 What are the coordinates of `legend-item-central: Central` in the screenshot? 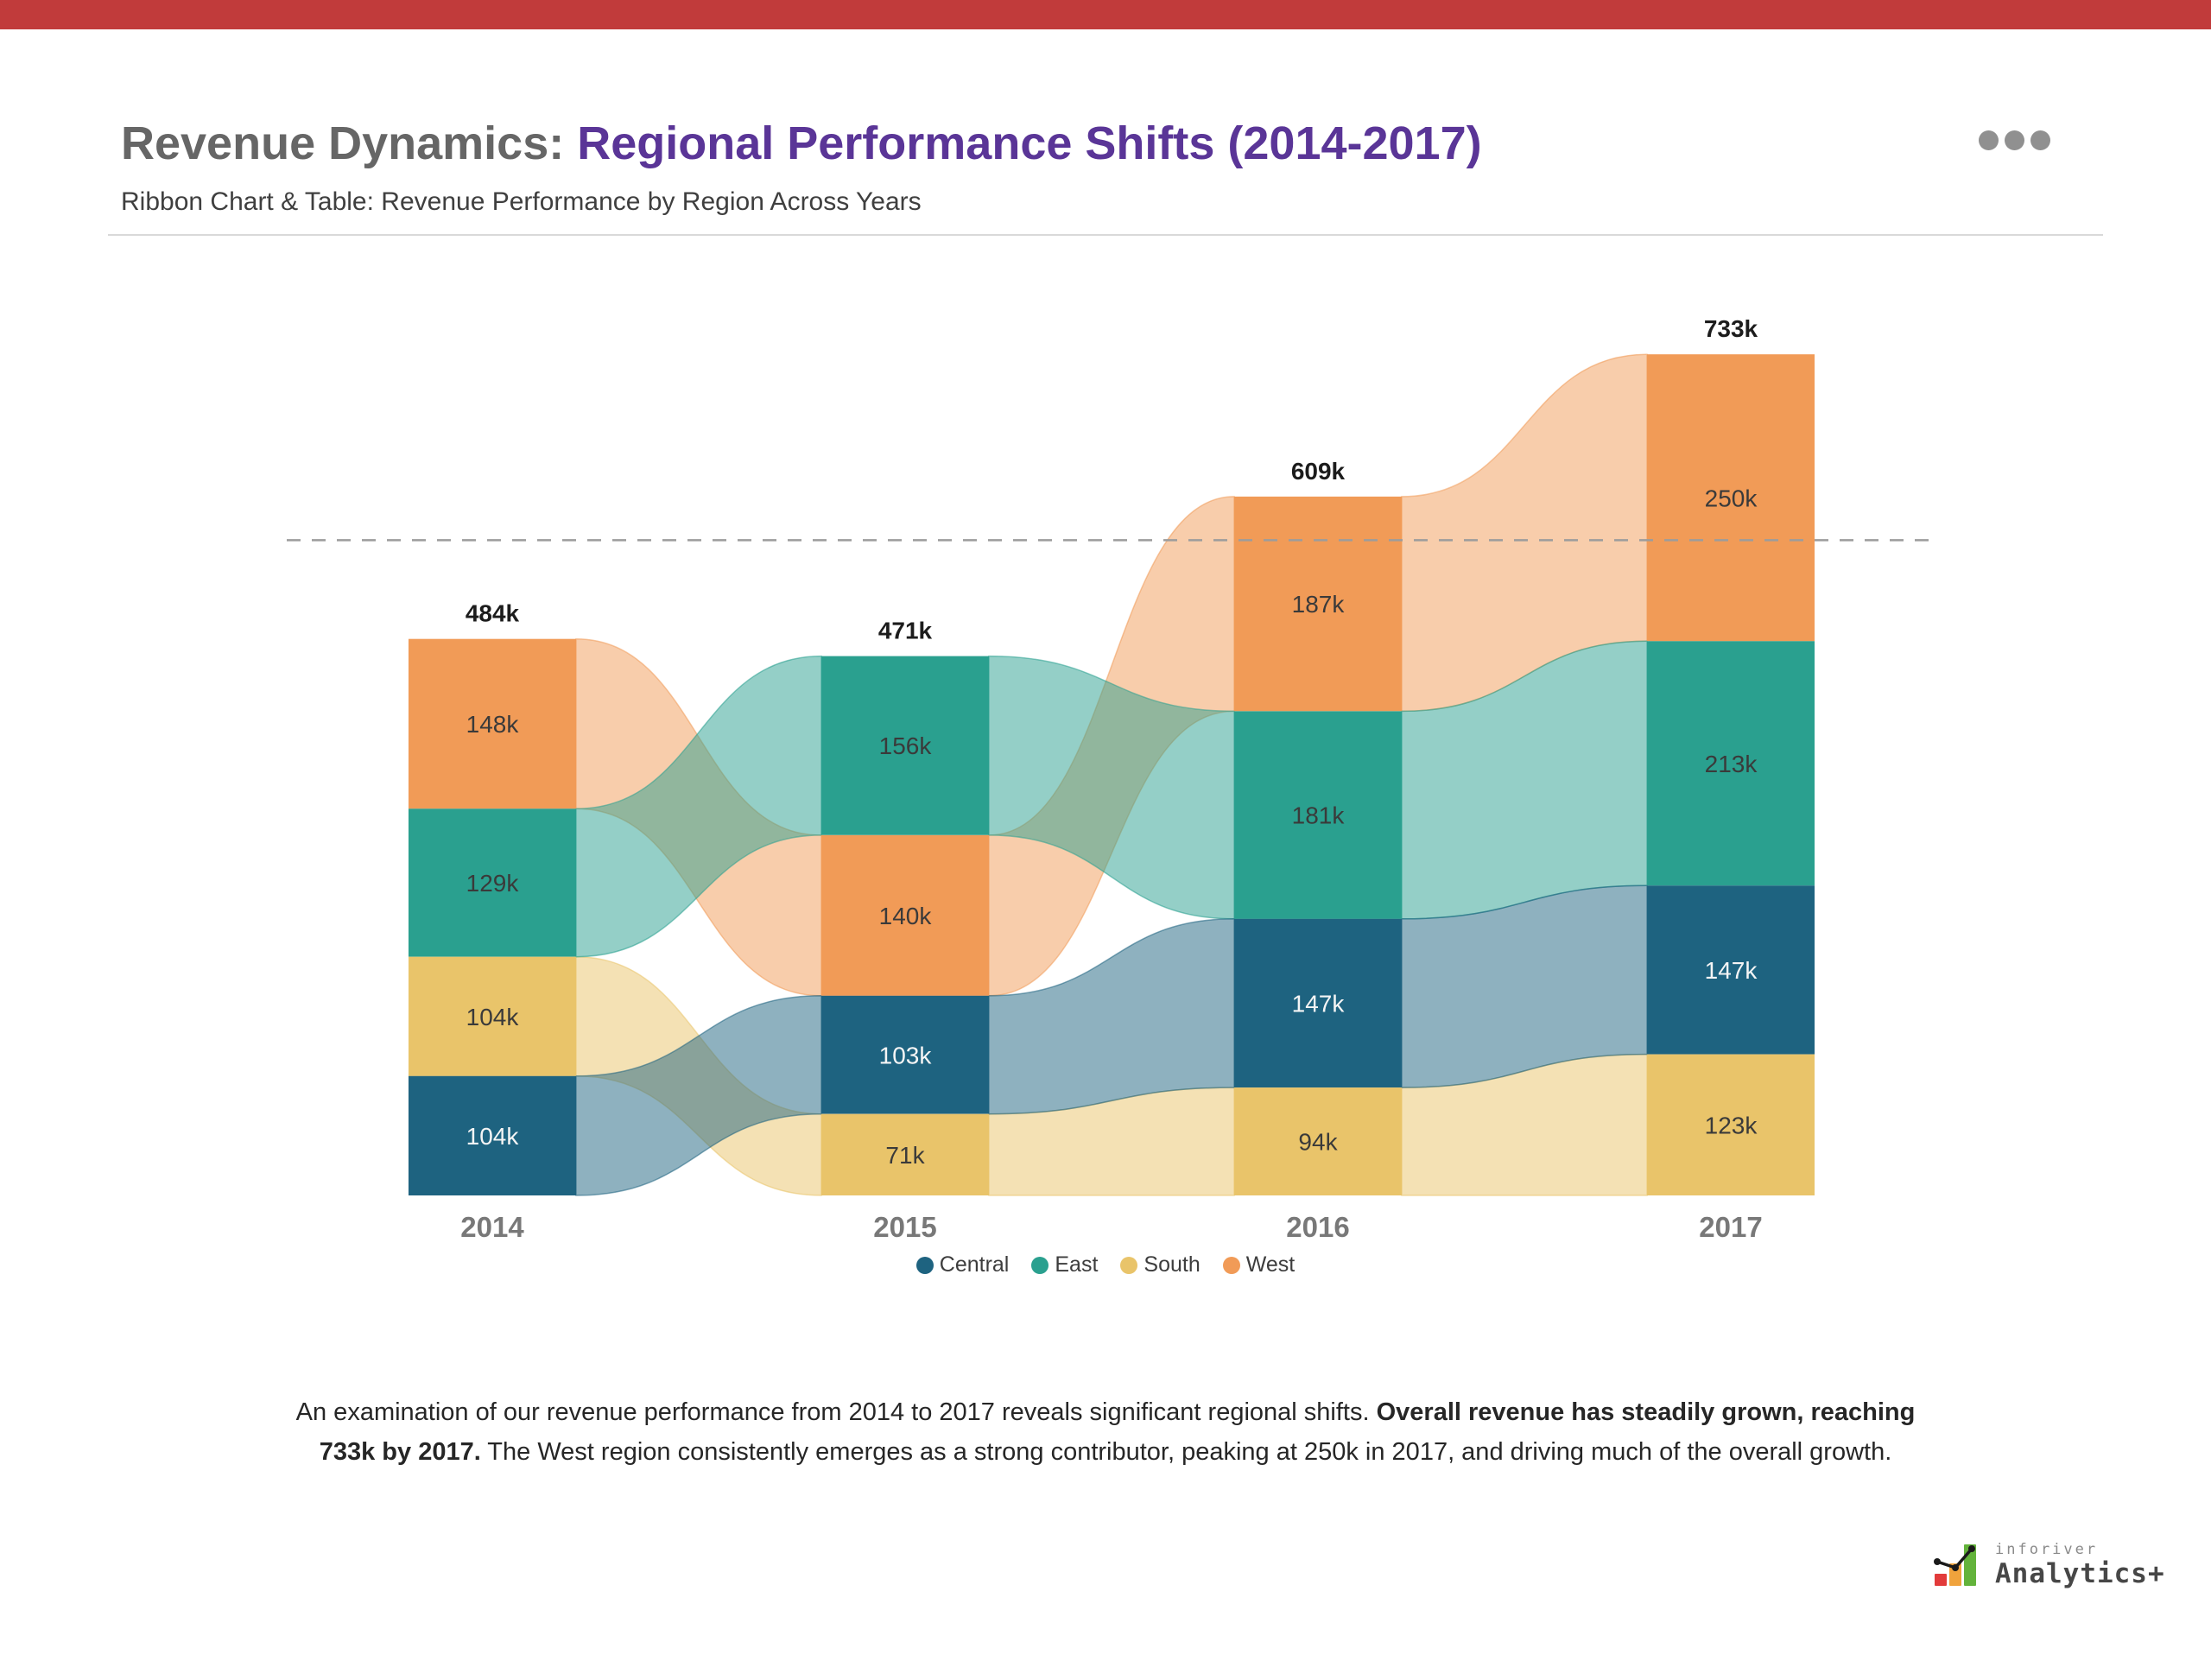 It's located at (962, 1264).